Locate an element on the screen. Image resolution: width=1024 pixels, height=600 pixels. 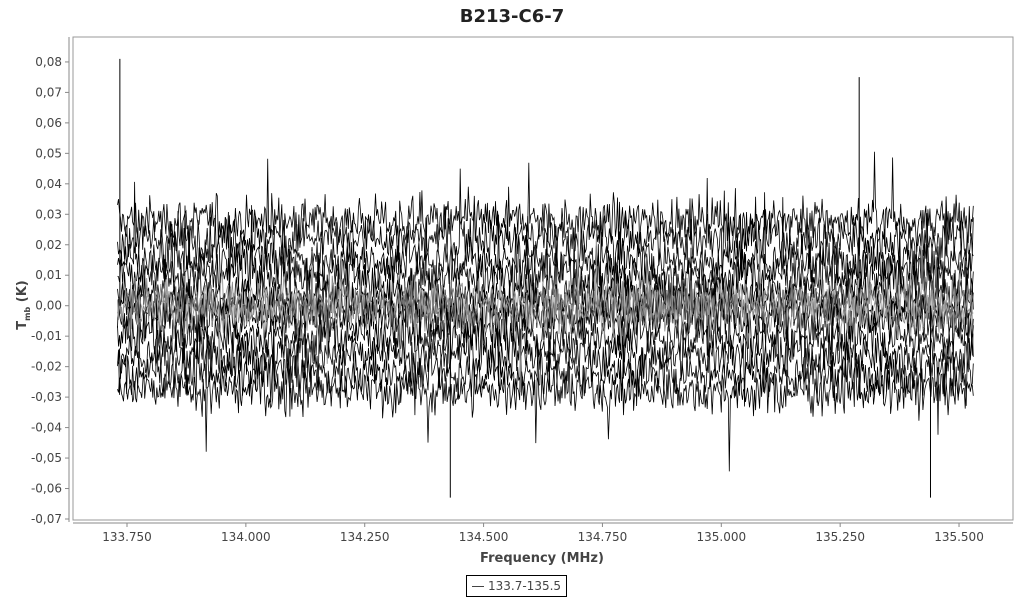
y-tick-label: -0,05 is located at coordinates (46, 458).